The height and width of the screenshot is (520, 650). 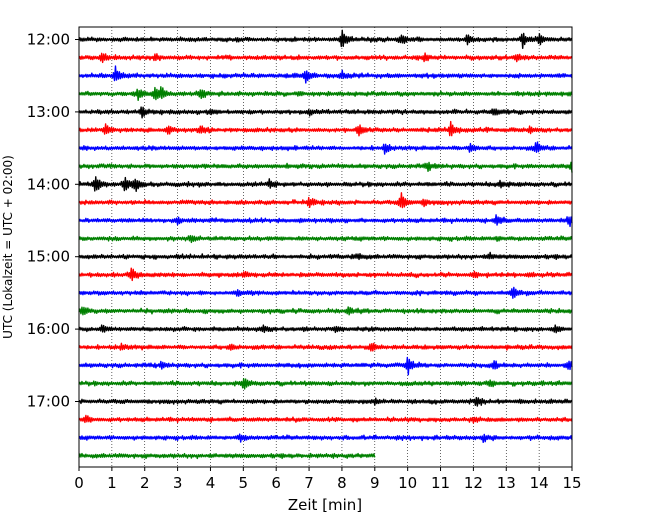 What do you see at coordinates (79, 483) in the screenshot?
I see `x-tick-label: 0` at bounding box center [79, 483].